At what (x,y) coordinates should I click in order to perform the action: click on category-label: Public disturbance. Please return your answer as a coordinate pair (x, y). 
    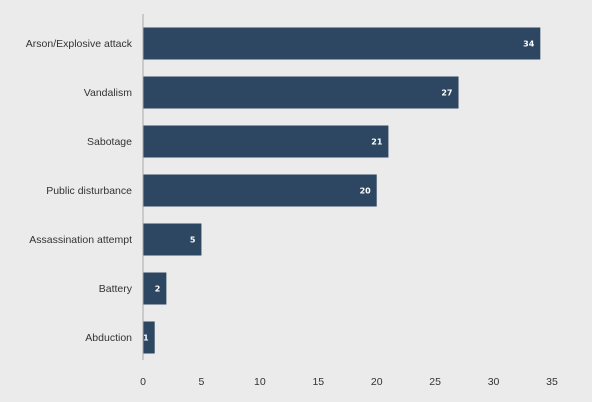
    Looking at the image, I should click on (89, 191).